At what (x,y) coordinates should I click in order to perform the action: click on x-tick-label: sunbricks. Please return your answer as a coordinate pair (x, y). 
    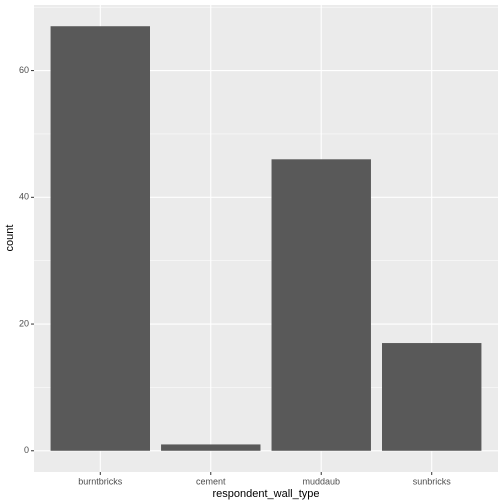
    Looking at the image, I should click on (432, 481).